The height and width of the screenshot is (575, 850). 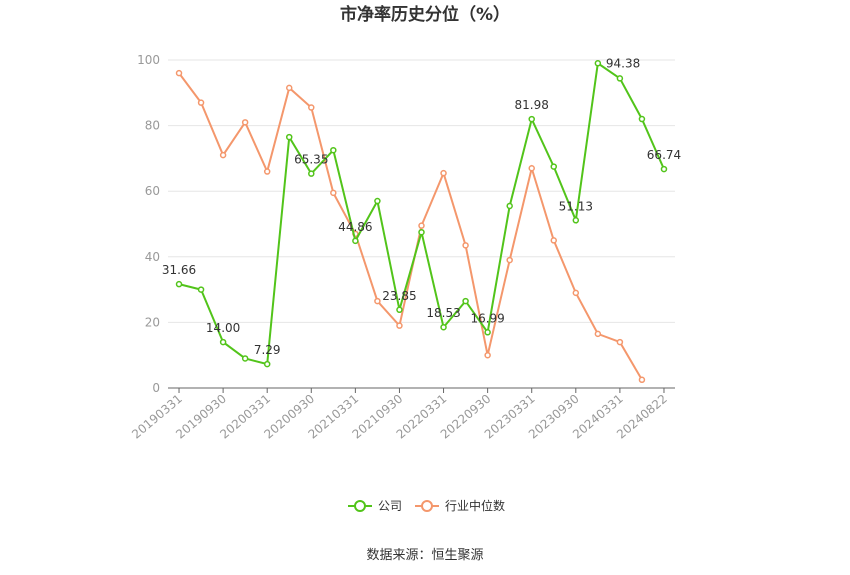 I want to click on data-source: 数据来源：恒生聚源, so click(x=424, y=555).